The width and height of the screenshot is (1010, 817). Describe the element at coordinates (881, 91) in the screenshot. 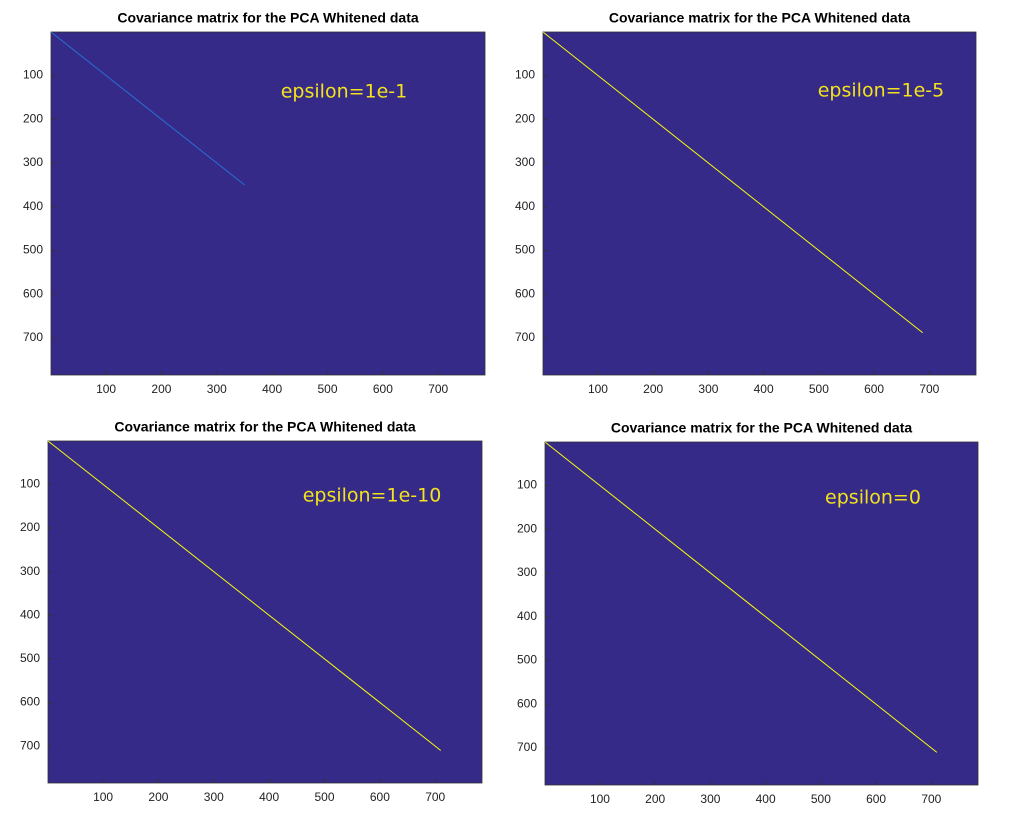

I see `annotation: epsilon=1e-5` at that location.